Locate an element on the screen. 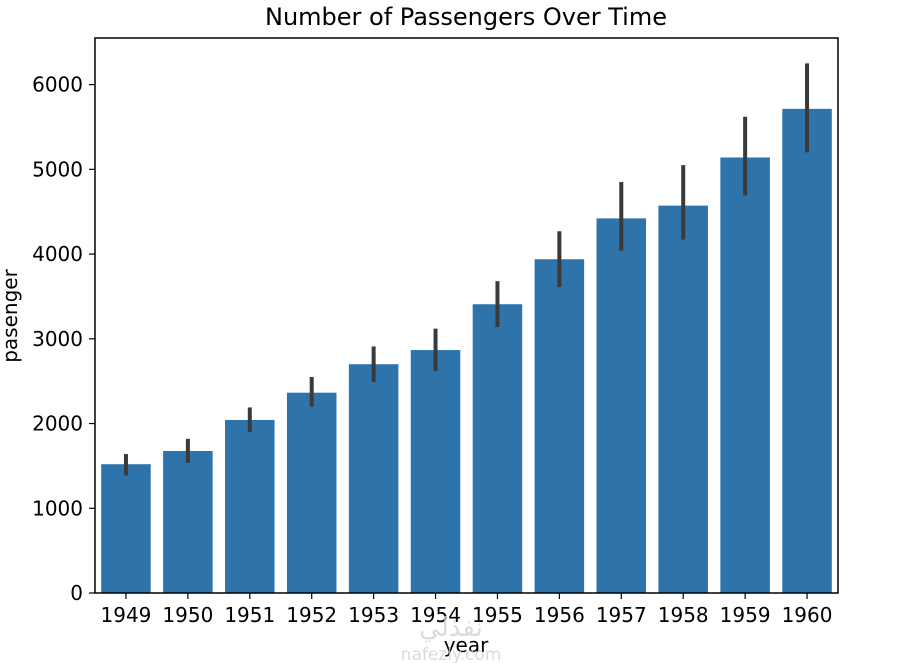 This screenshot has height=663, width=901. y-tick-label-4000: 4000 is located at coordinates (57, 254).